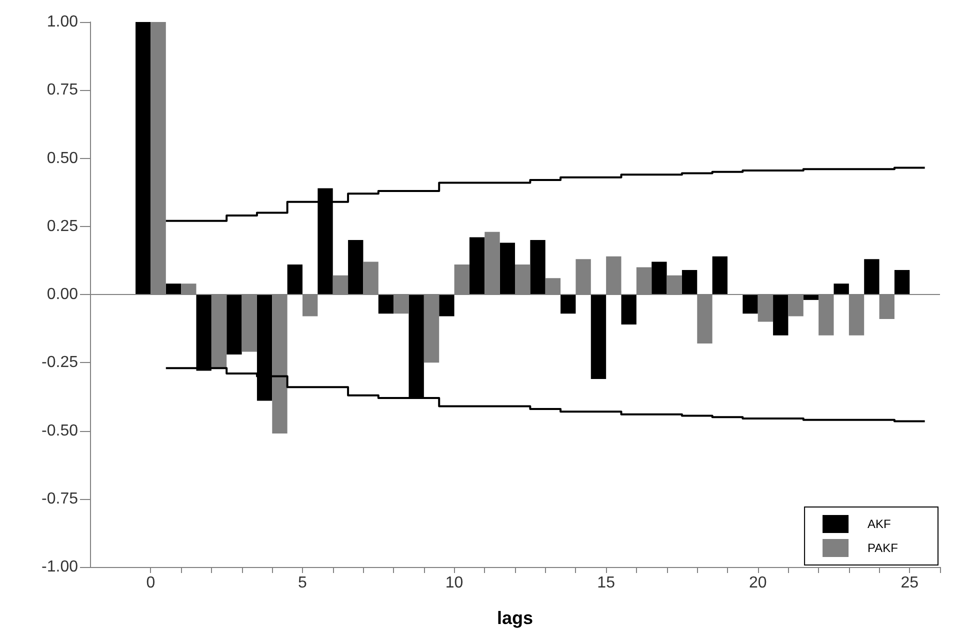 The image size is (958, 639). Describe the element at coordinates (303, 583) in the screenshot. I see `x-tick-label: 5` at that location.